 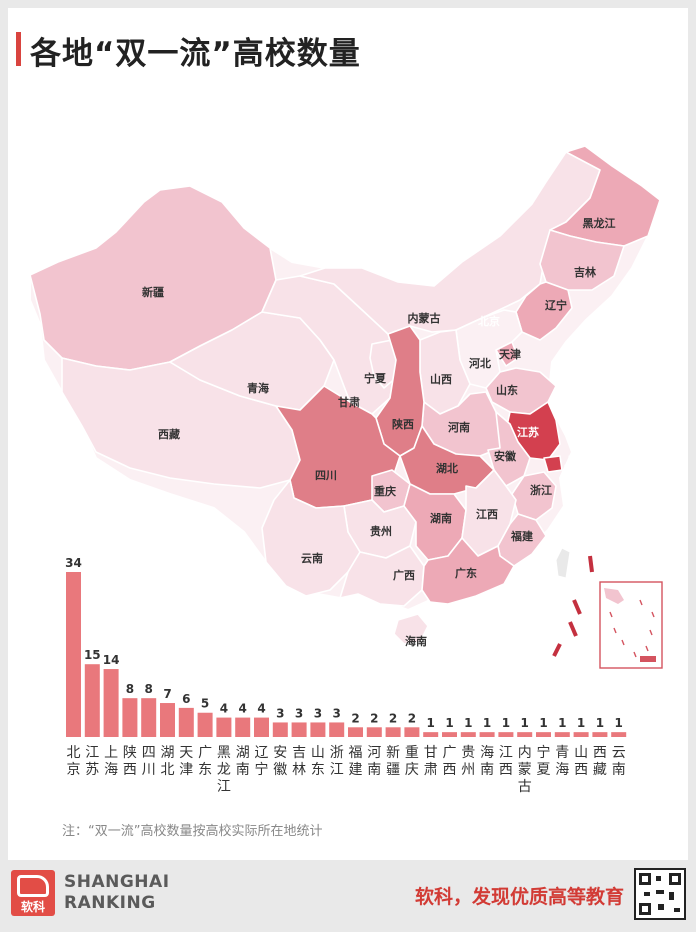 What do you see at coordinates (543, 723) in the screenshot?
I see `bar-value-宁夏: 1` at bounding box center [543, 723].